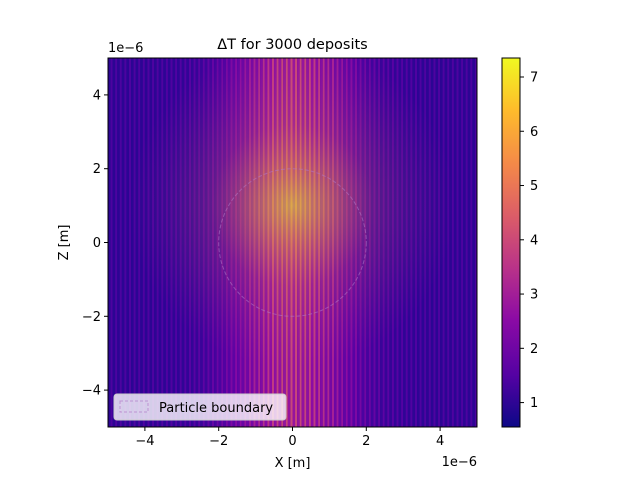  I want to click on colorbar-tick-label: 6, so click(534, 132).